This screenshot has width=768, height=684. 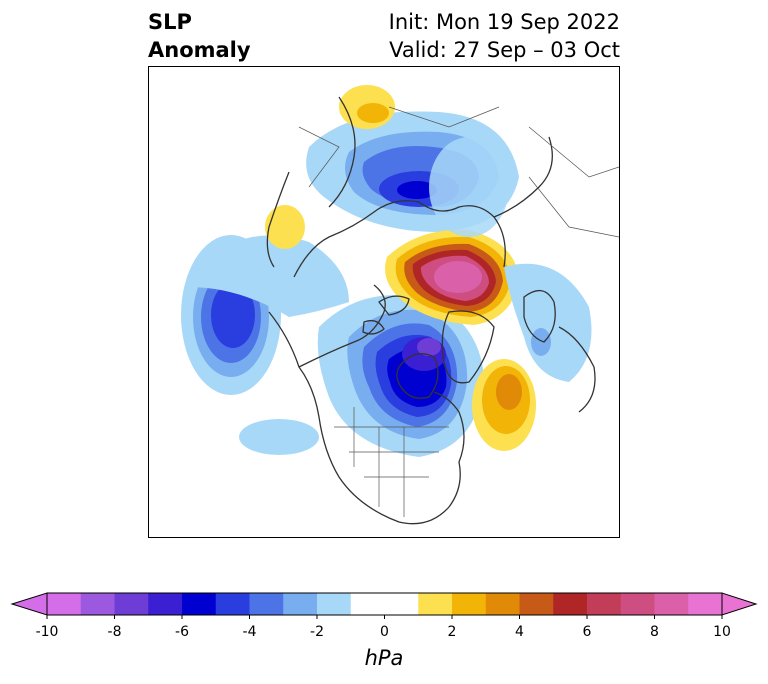 I want to click on colorbar-tick-label: 8, so click(x=654, y=632).